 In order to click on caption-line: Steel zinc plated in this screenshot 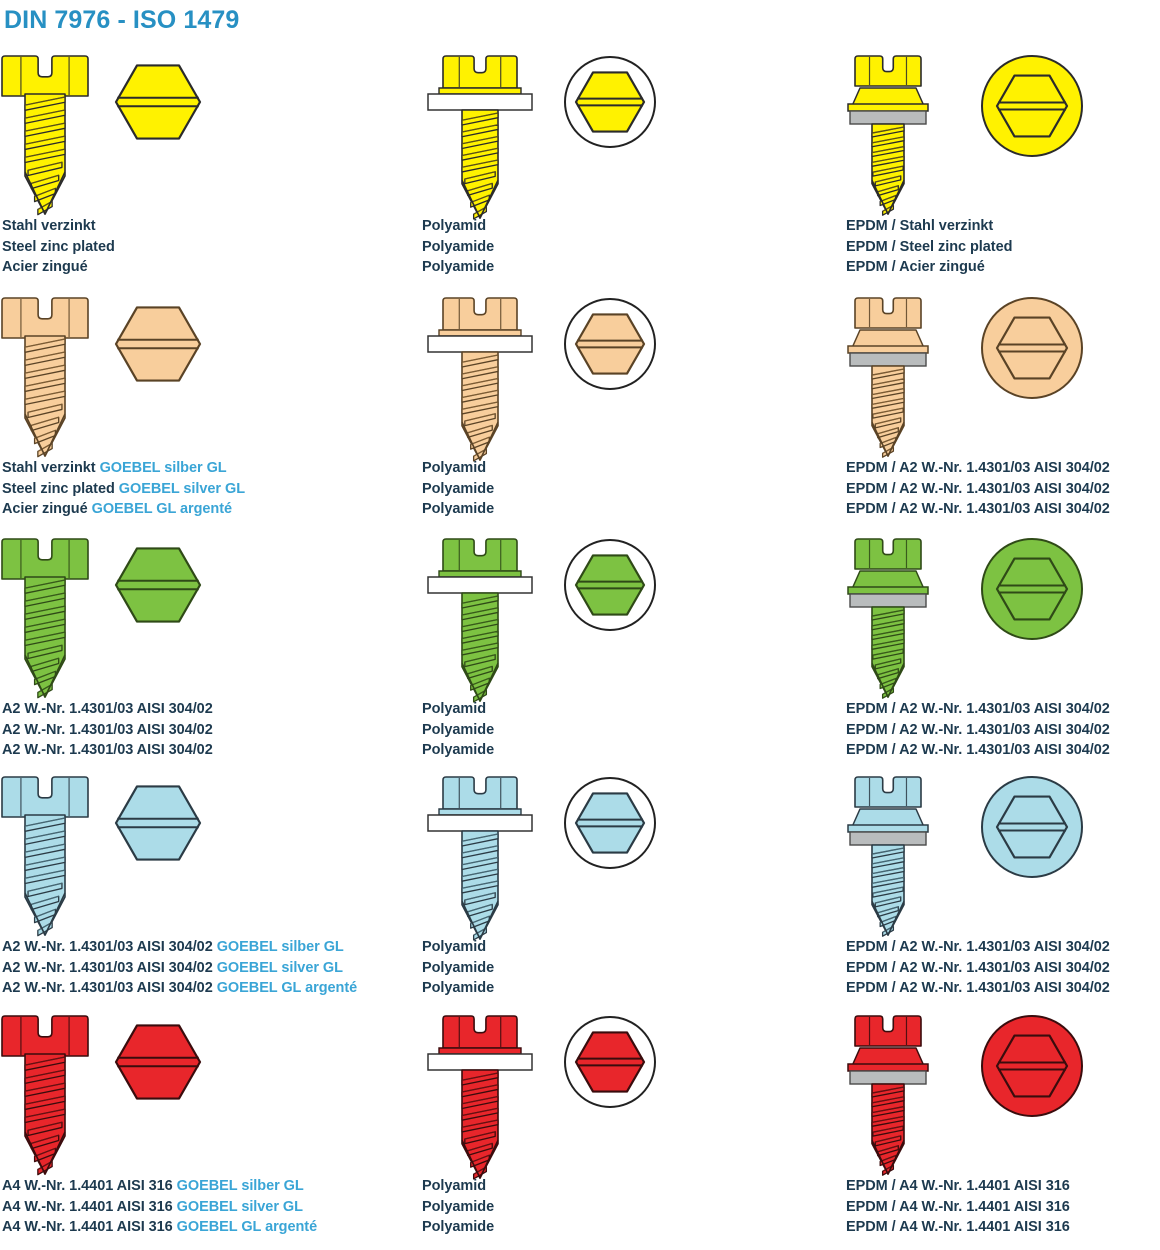, I will do `click(211, 247)`.